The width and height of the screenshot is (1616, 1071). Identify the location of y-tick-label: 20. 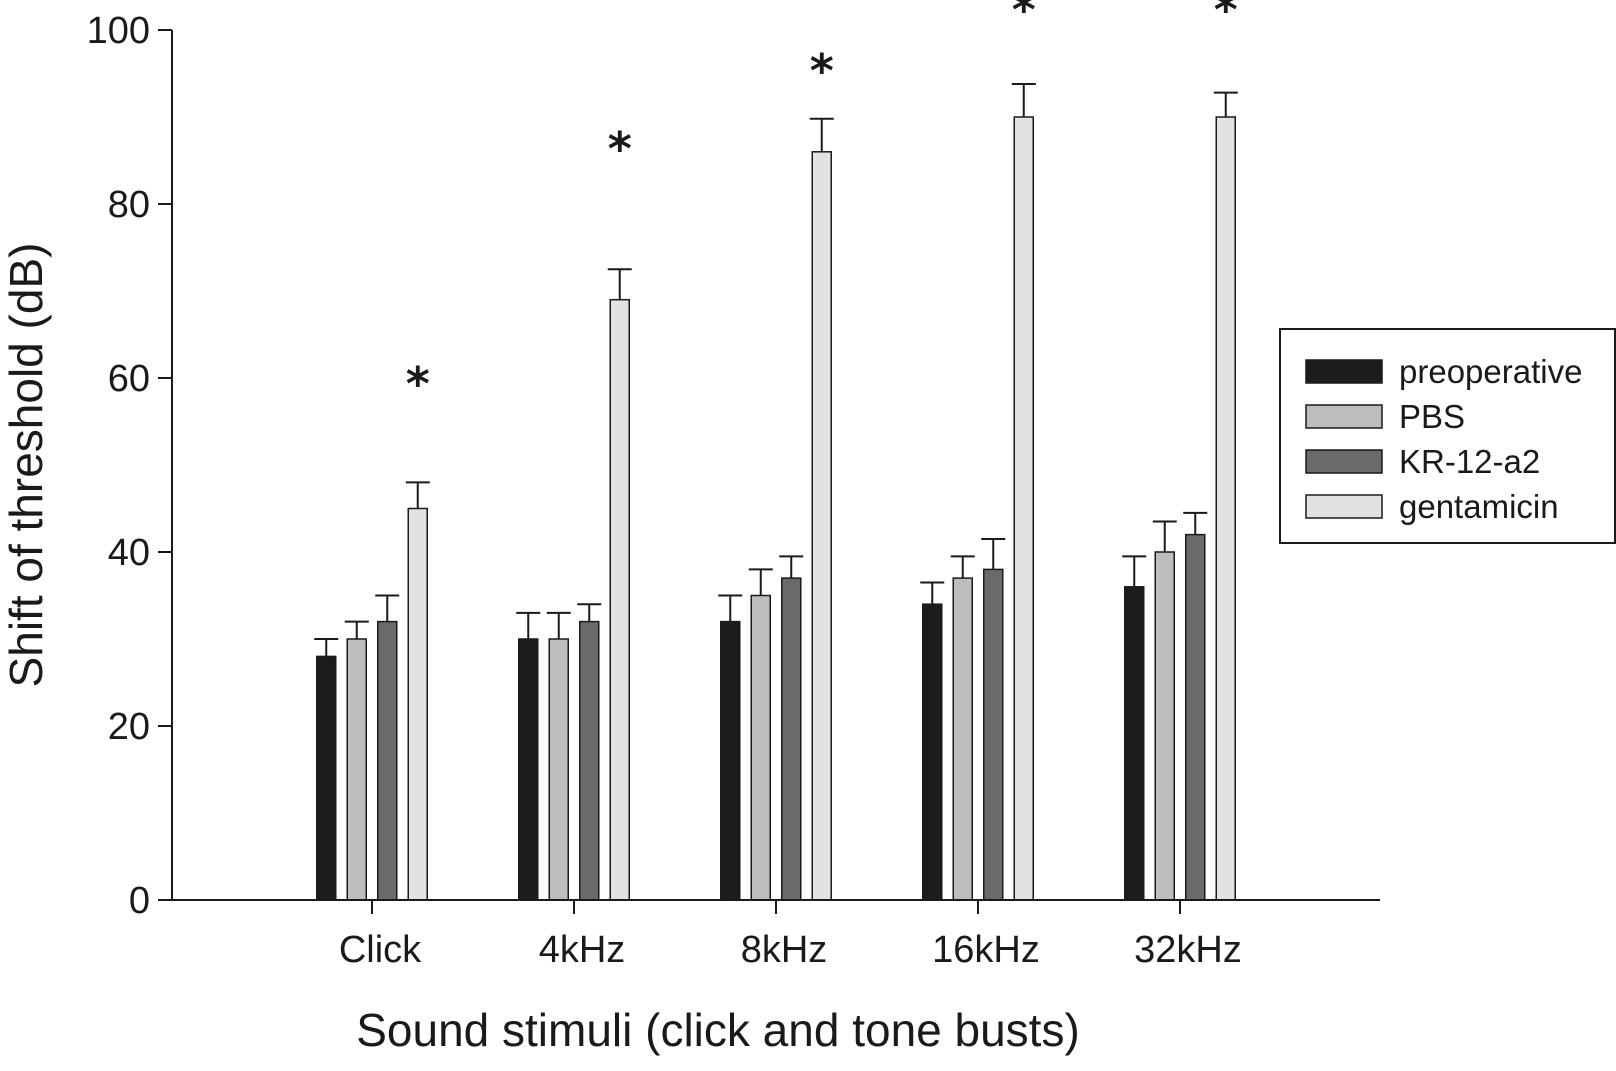
(129, 727).